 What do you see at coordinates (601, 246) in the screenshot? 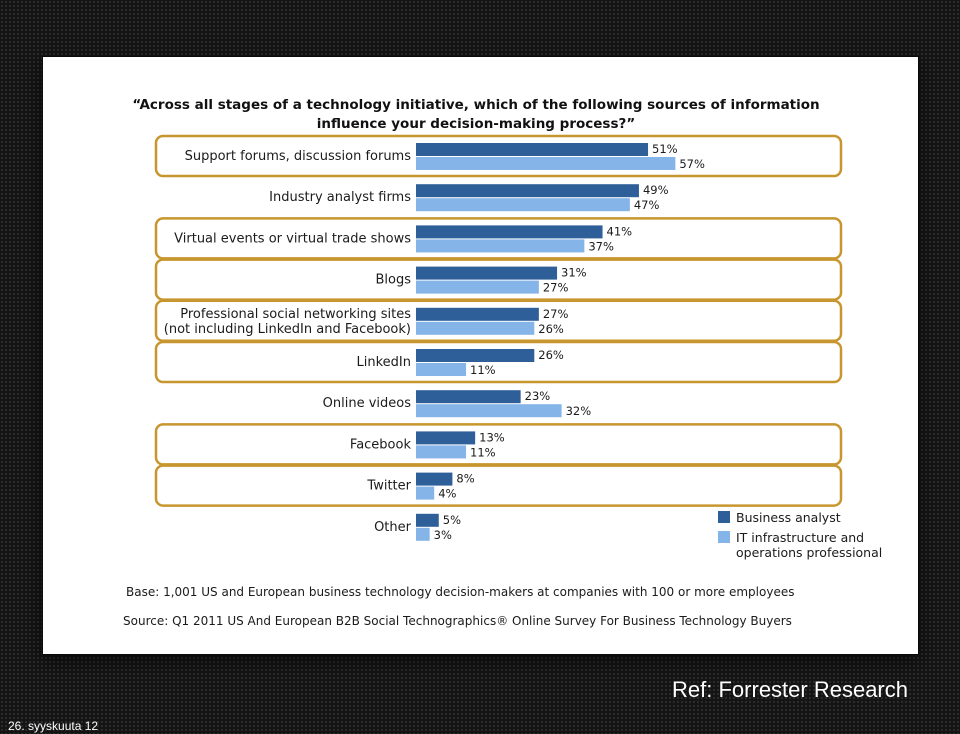
I see `value-label-it-infrastructure: 37%` at bounding box center [601, 246].